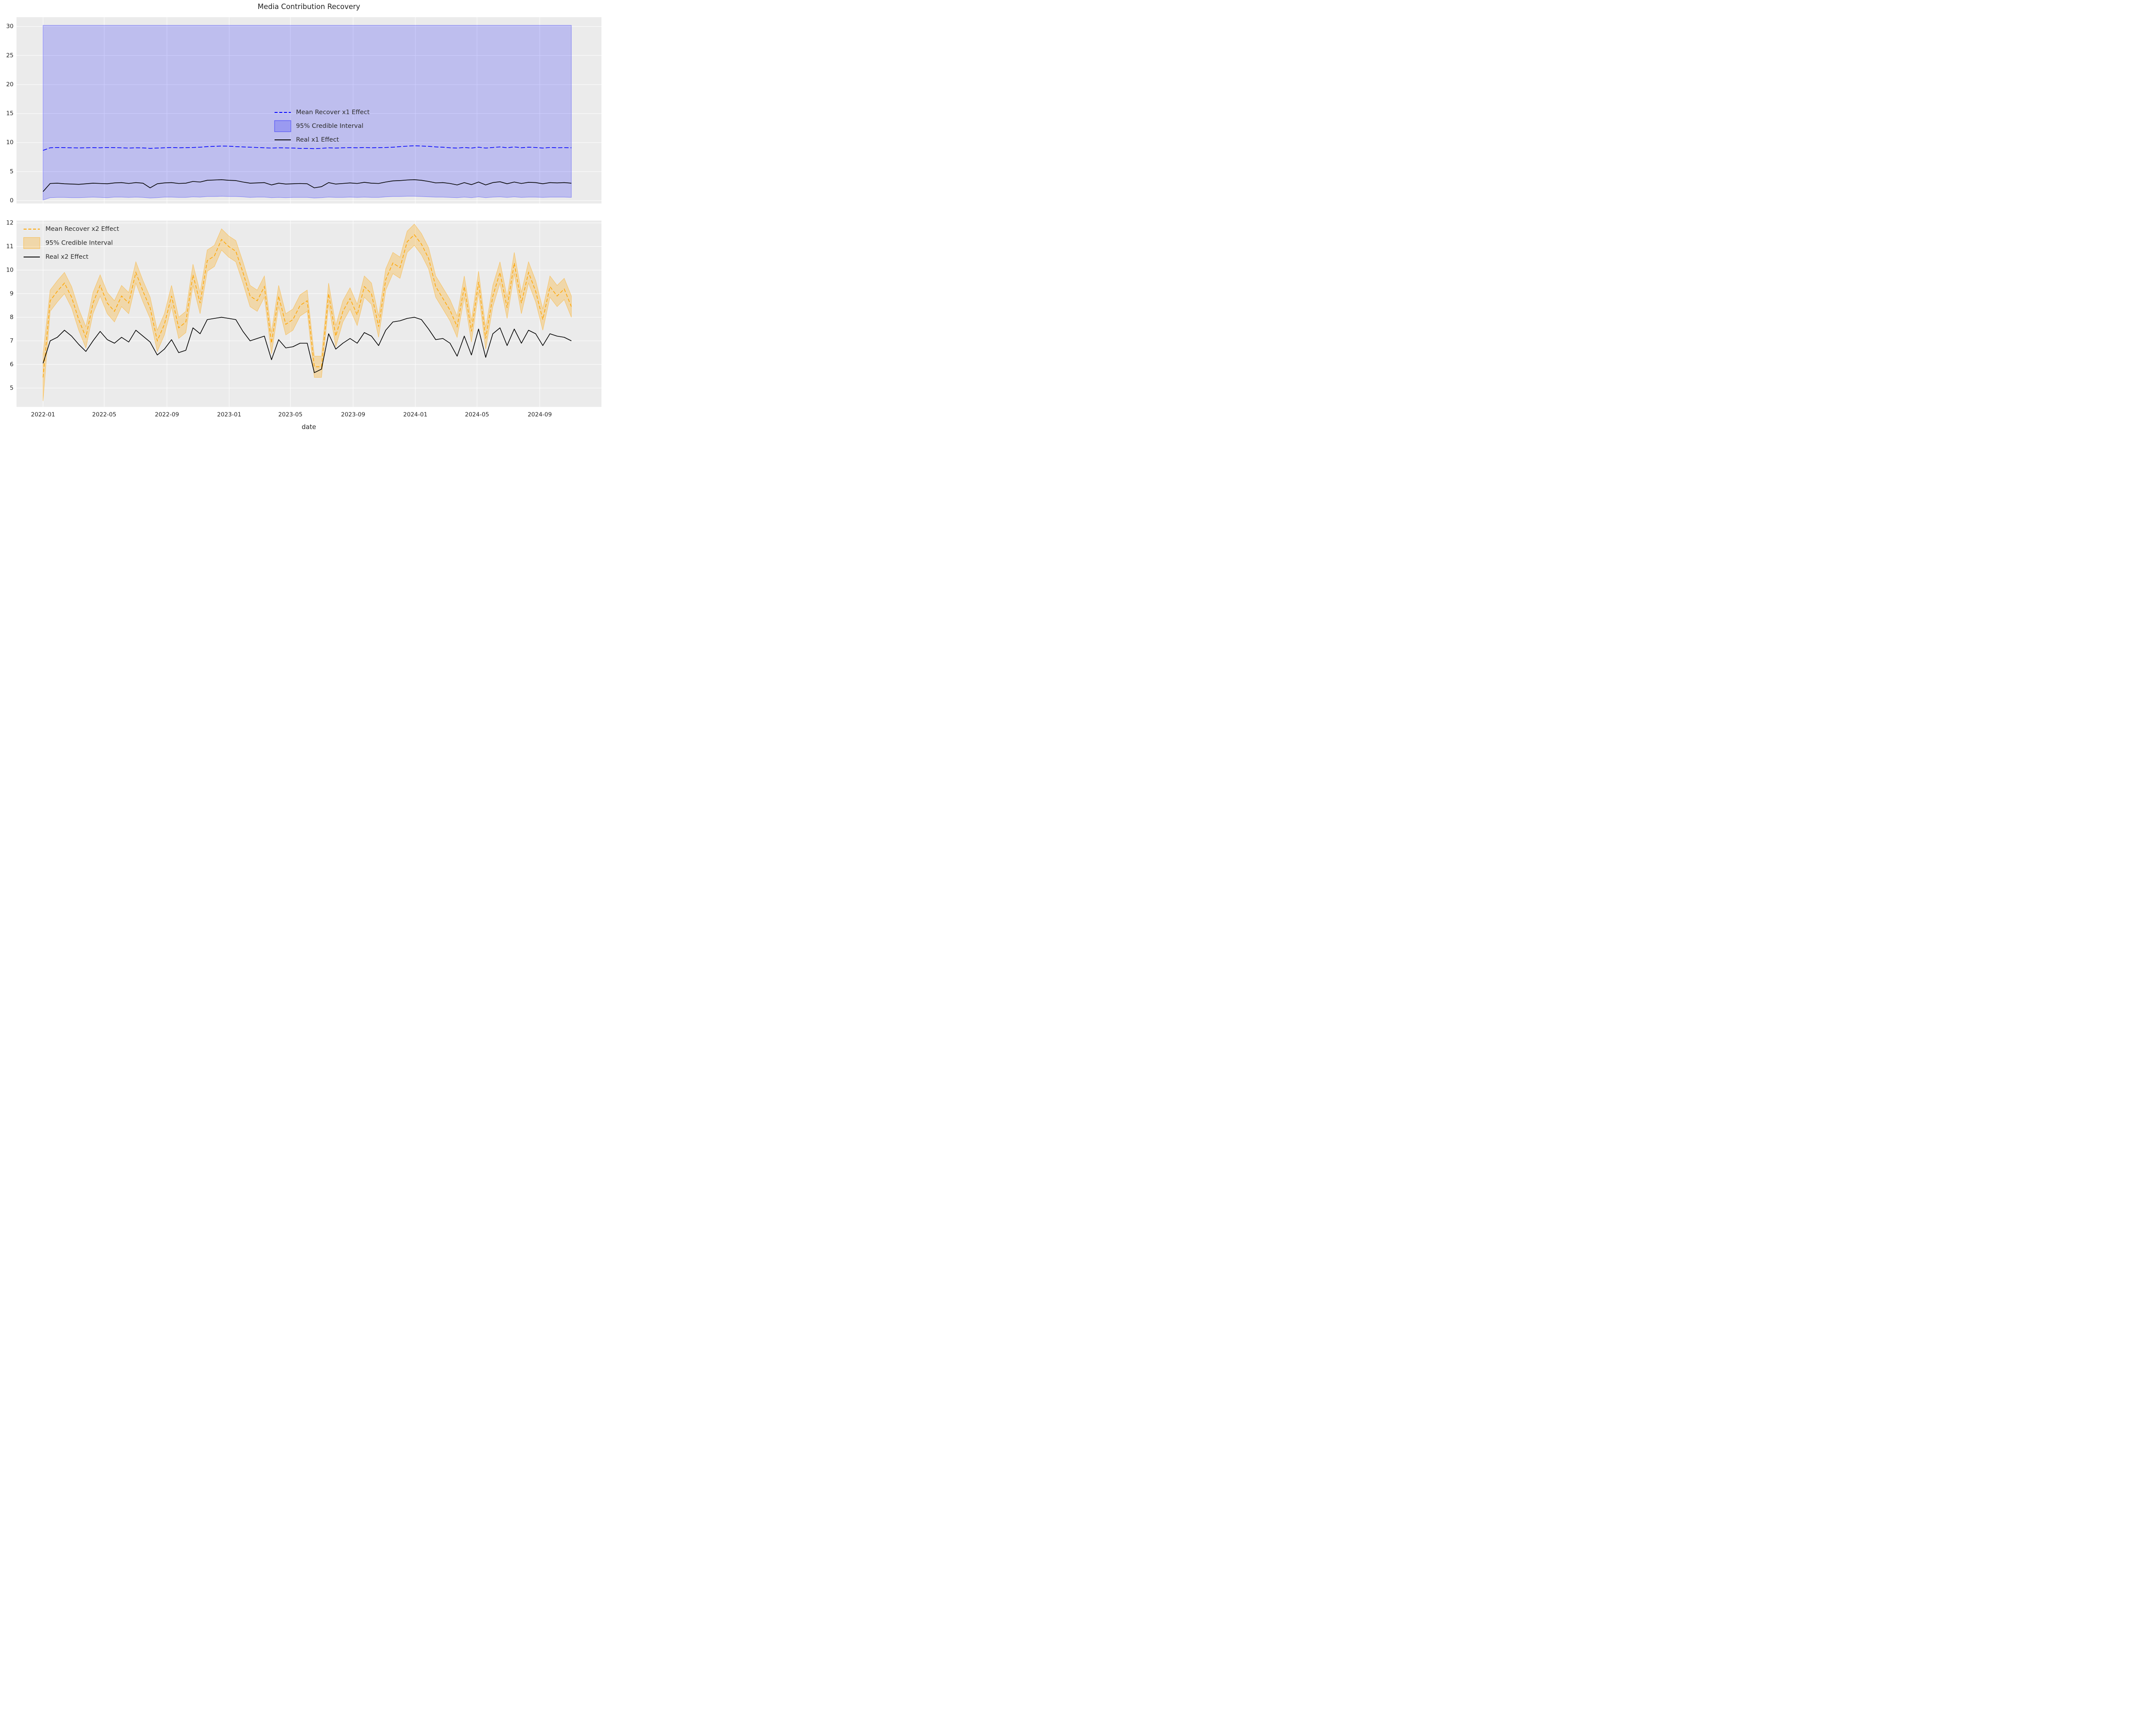 This screenshot has height=1736, width=2145. I want to click on y-tick-label: 0, so click(12, 200).